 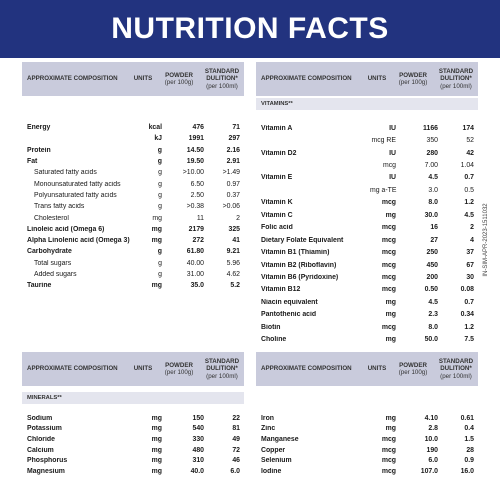 I want to click on table-row: Choline mg 50.0 7.5, so click(x=367, y=339).